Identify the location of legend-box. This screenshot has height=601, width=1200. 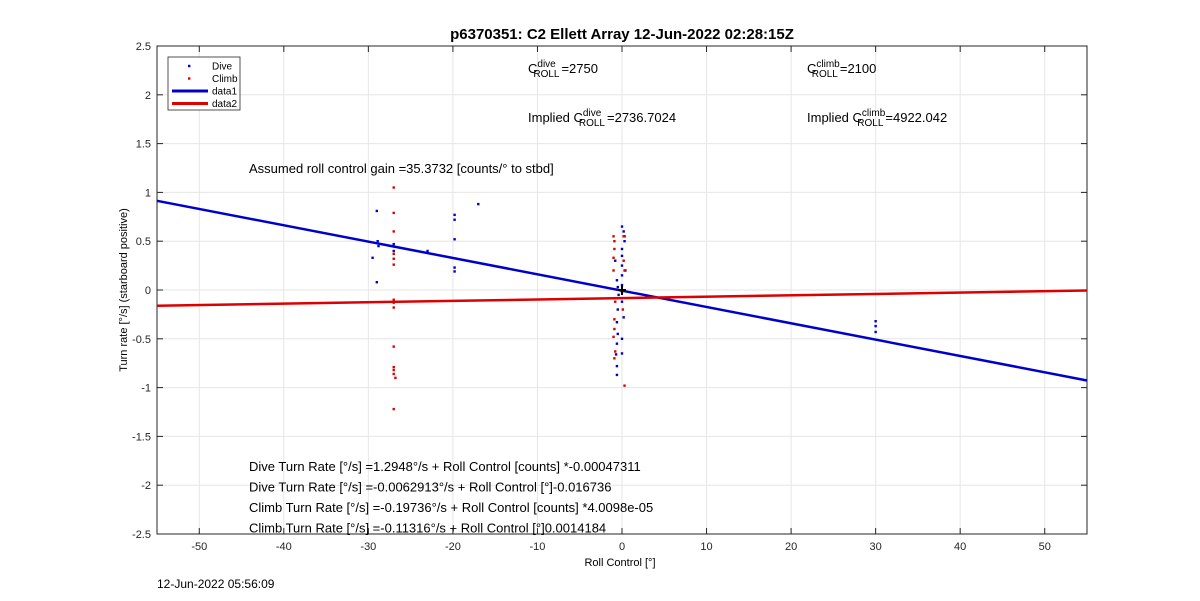
(204, 83).